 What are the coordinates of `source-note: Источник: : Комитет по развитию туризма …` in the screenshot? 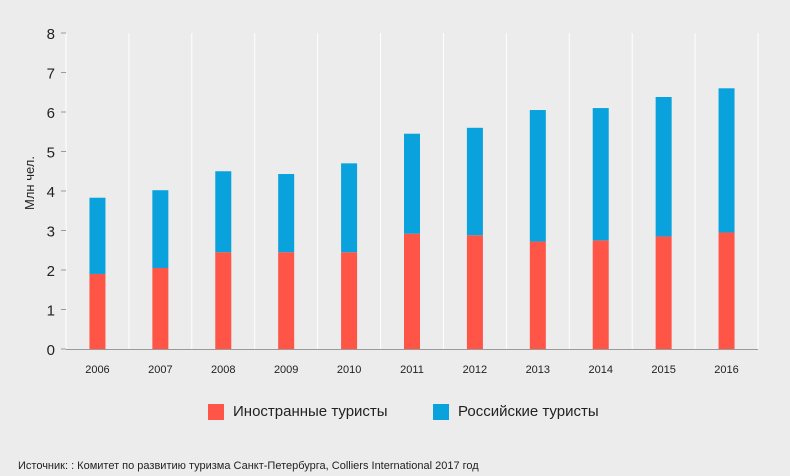 It's located at (248, 466).